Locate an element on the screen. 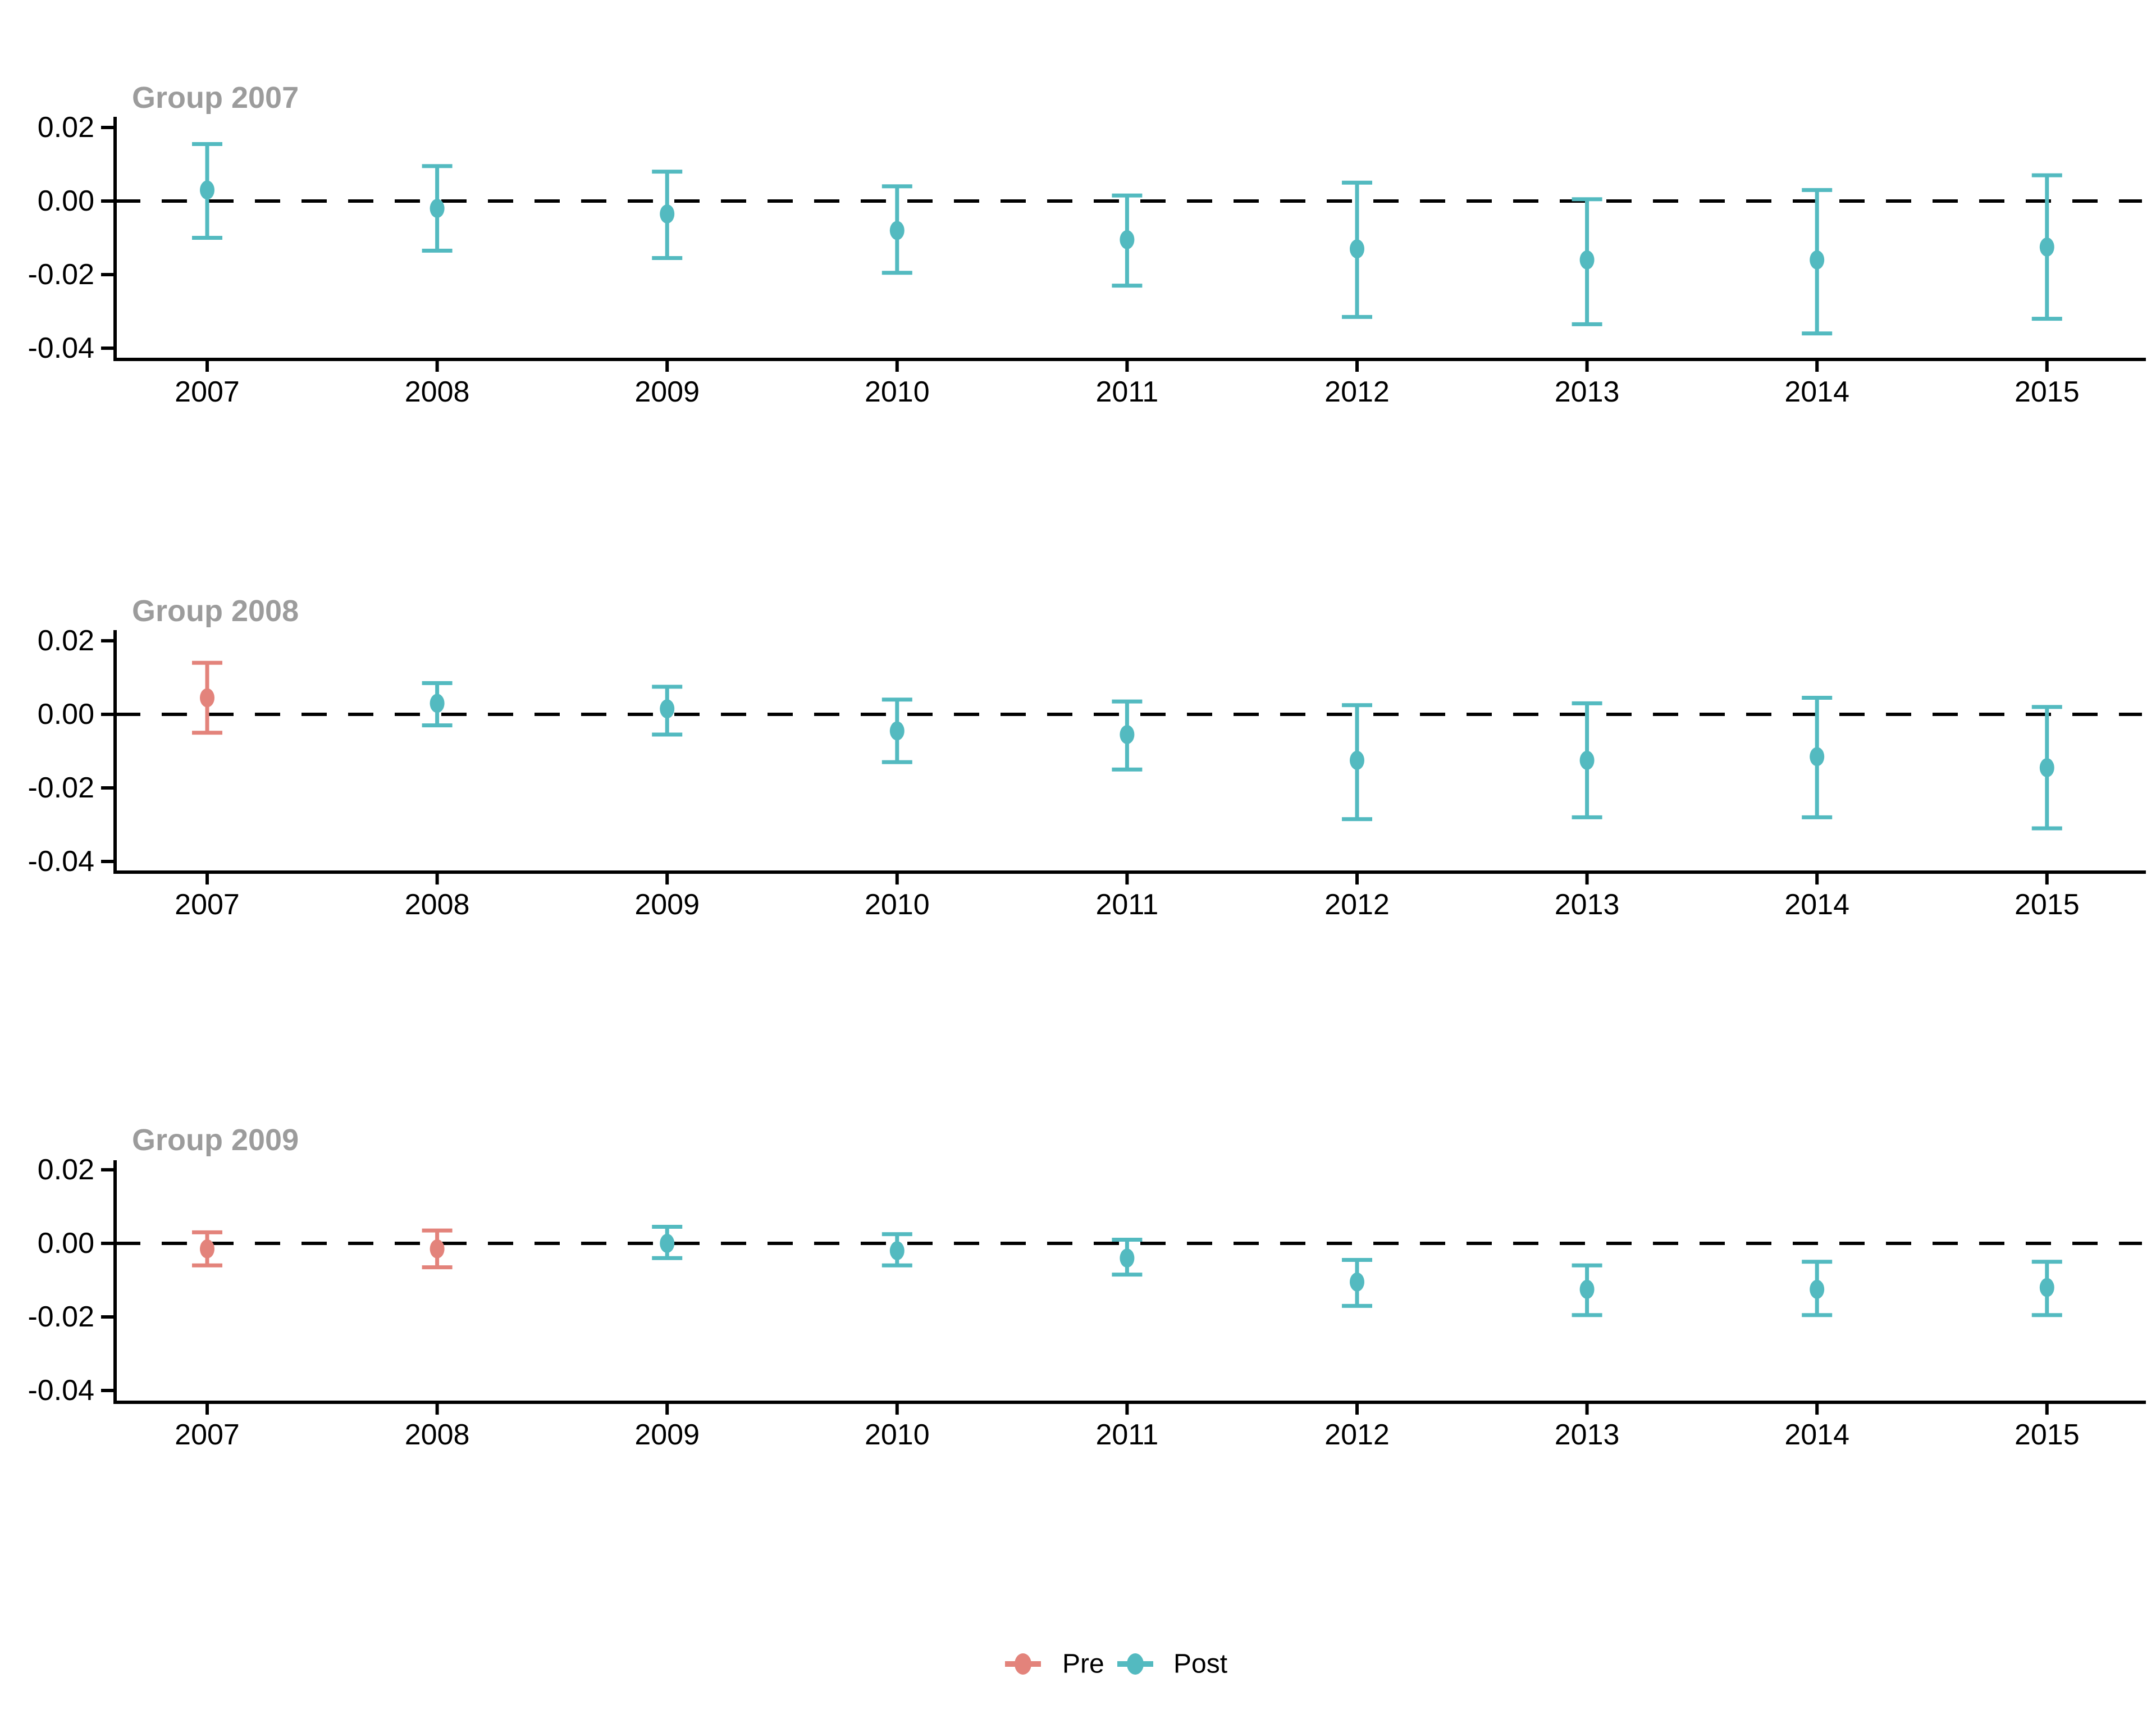  panel-title: Group 2008 is located at coordinates (215, 611).